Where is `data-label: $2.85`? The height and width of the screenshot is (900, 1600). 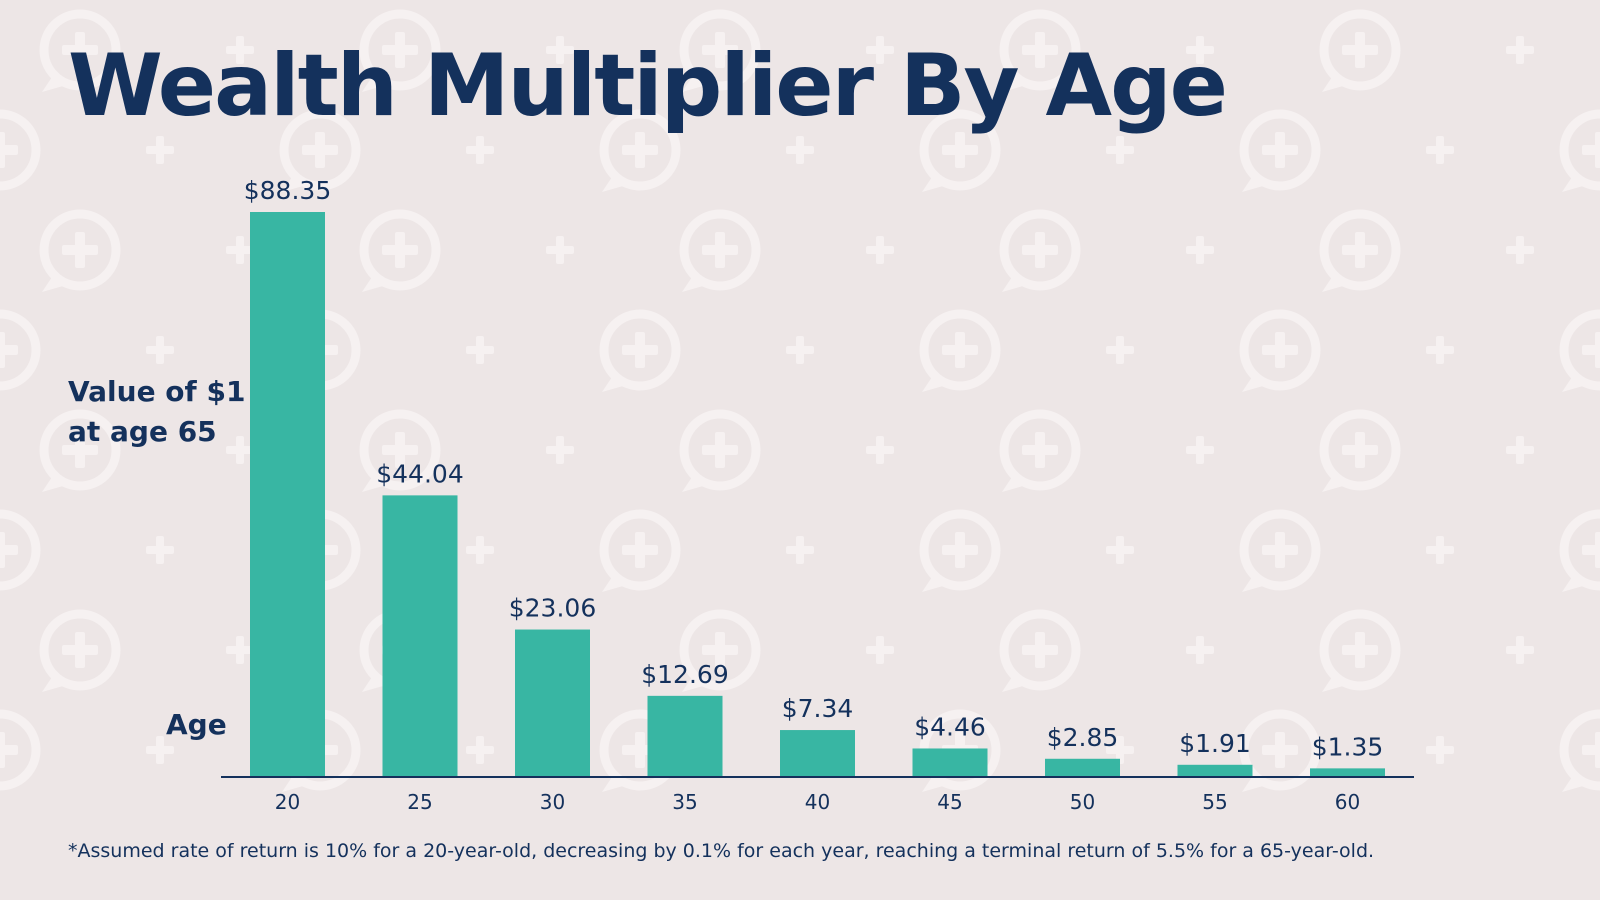 data-label: $2.85 is located at coordinates (1083, 737).